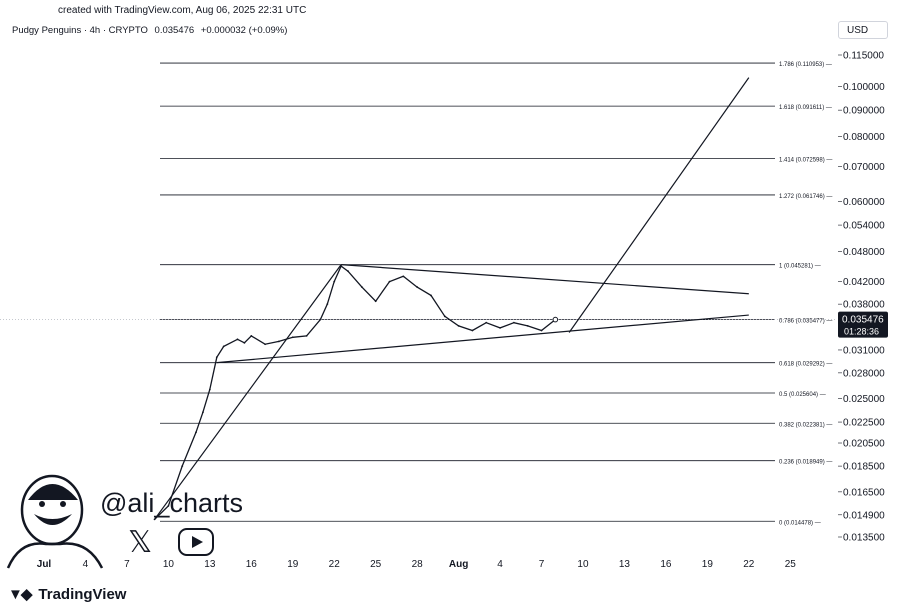 The image size is (900, 615). What do you see at coordinates (55, 521) in the screenshot?
I see `avatar-icon` at bounding box center [55, 521].